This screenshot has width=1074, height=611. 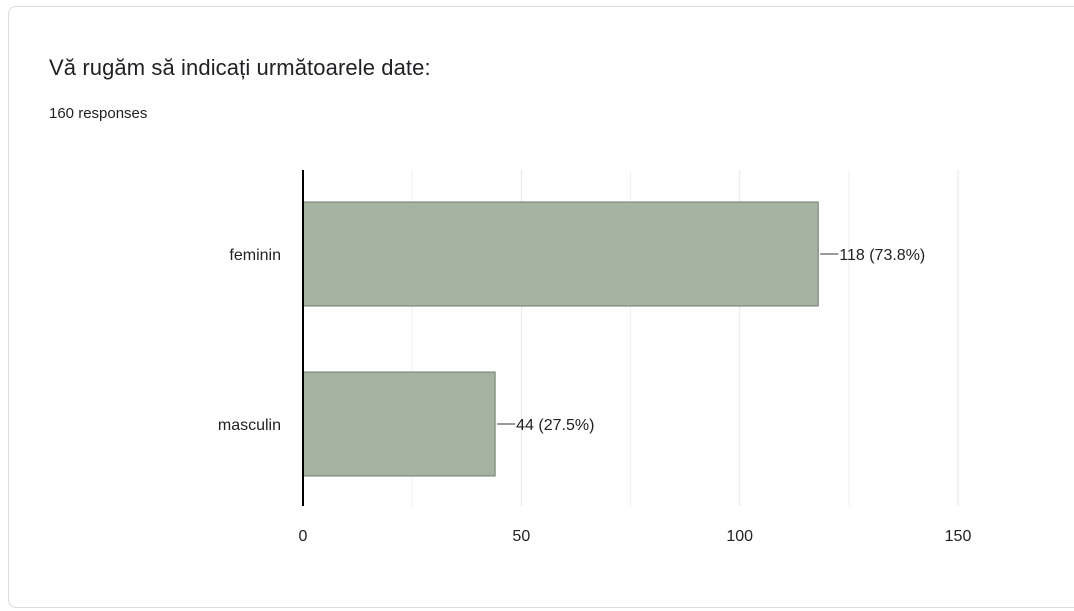 What do you see at coordinates (249, 425) in the screenshot?
I see `category-label: masculin` at bounding box center [249, 425].